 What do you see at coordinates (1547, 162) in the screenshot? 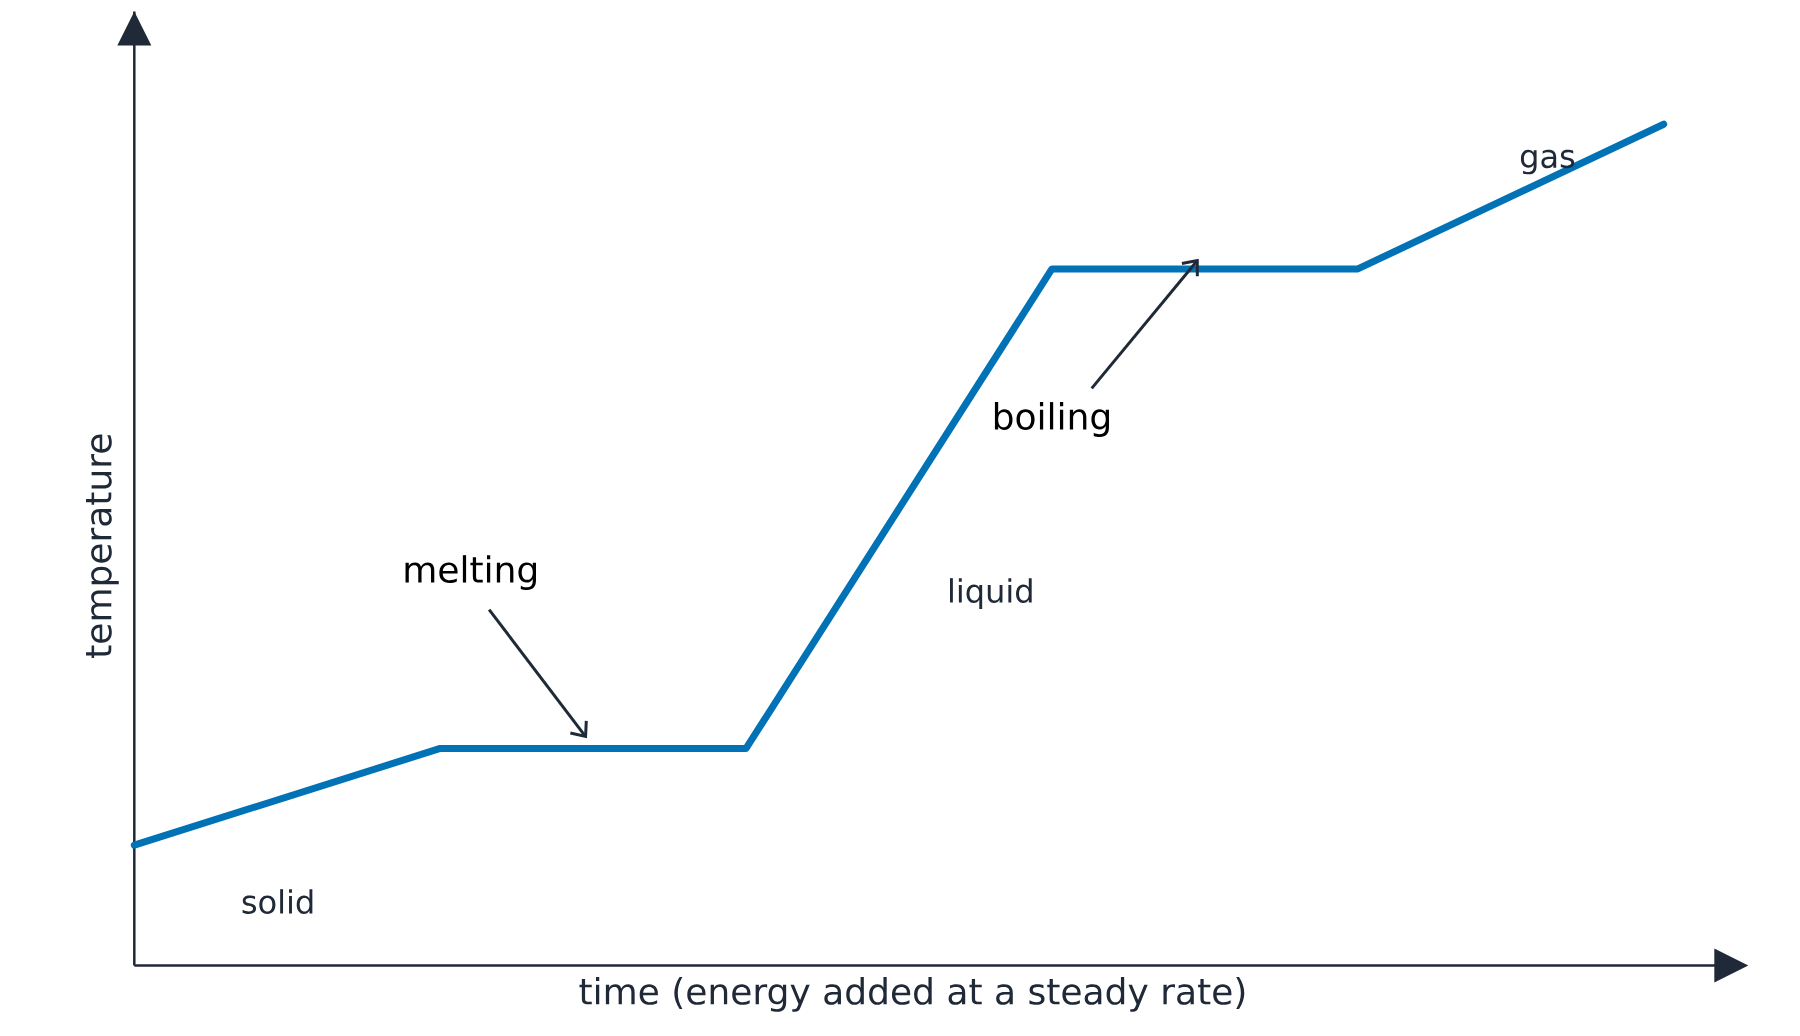
I see `annotation: gas` at bounding box center [1547, 162].